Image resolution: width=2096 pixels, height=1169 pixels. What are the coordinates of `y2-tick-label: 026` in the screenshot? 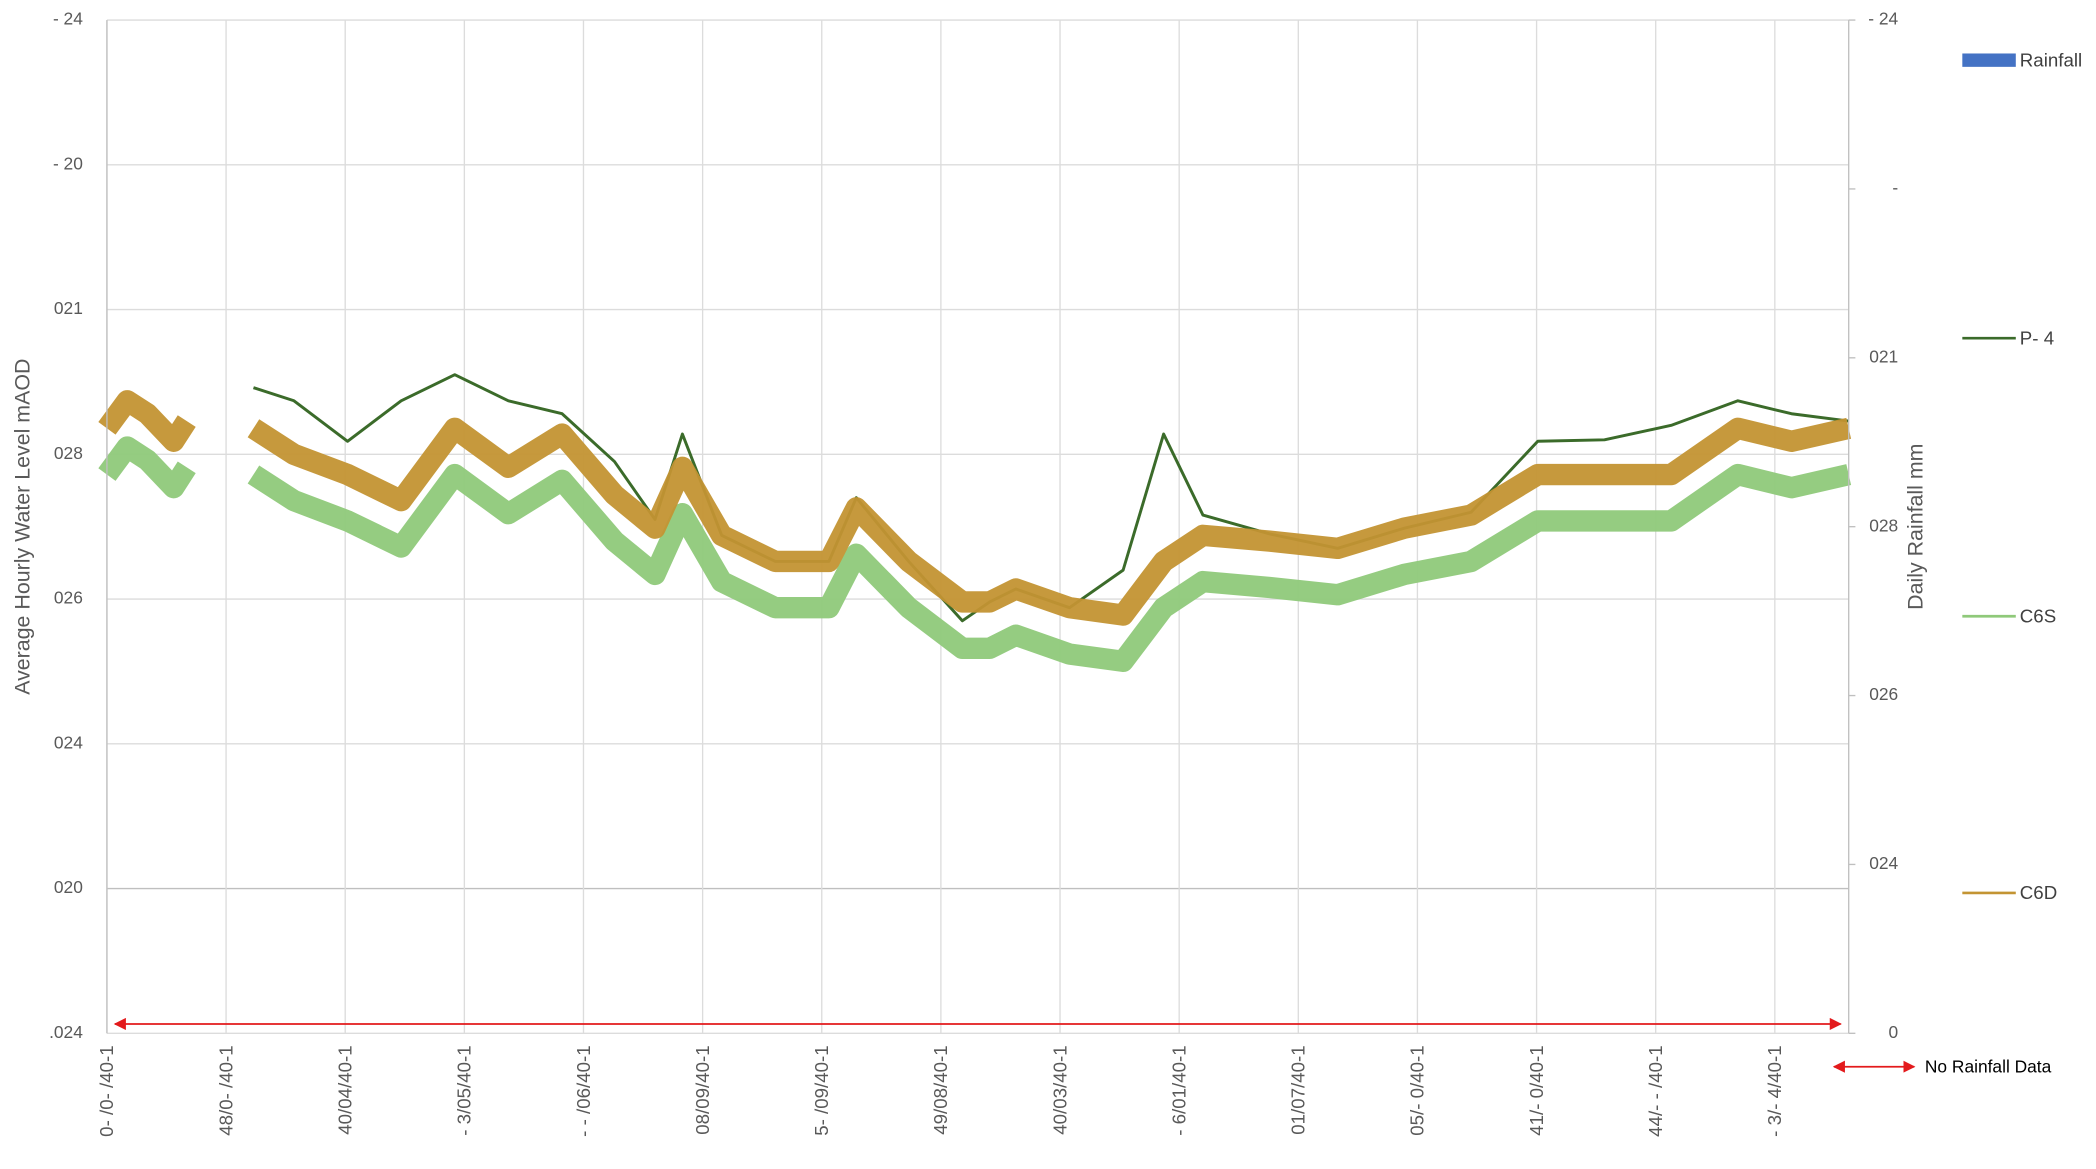 It's located at (1883, 694).